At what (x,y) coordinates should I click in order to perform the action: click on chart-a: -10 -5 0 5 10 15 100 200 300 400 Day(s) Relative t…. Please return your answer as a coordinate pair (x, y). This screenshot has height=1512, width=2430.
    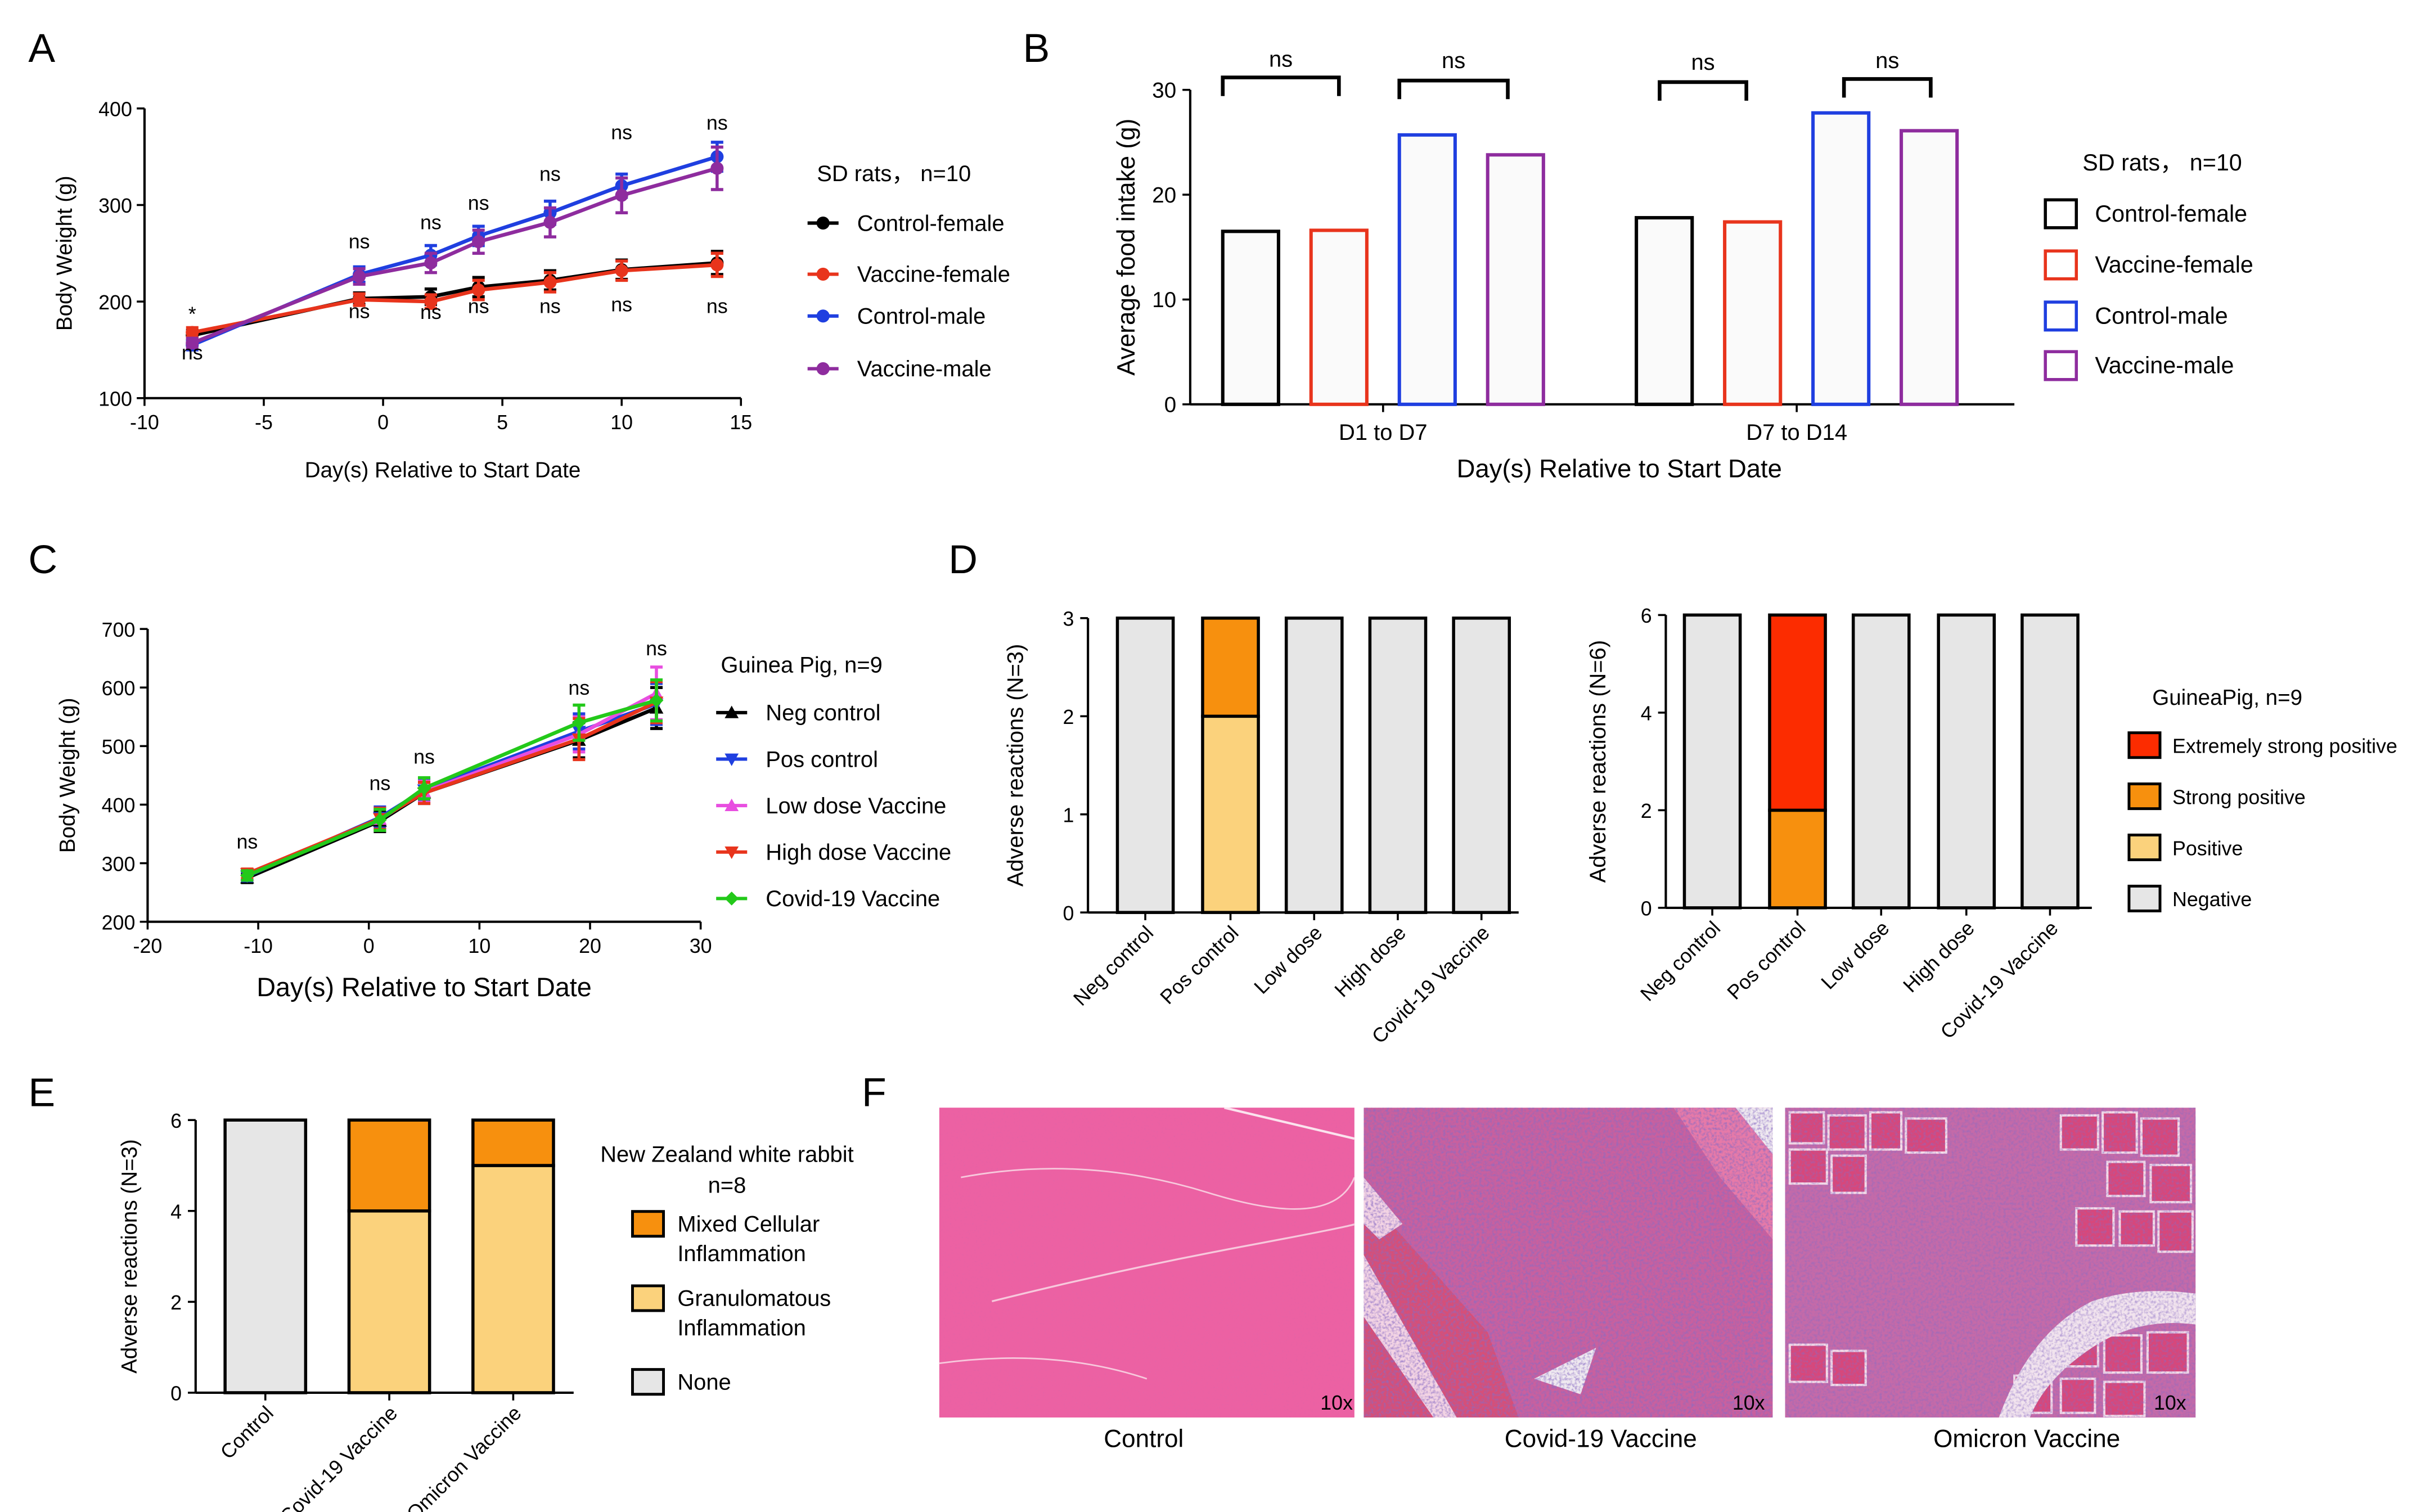
    Looking at the image, I should click on (531, 290).